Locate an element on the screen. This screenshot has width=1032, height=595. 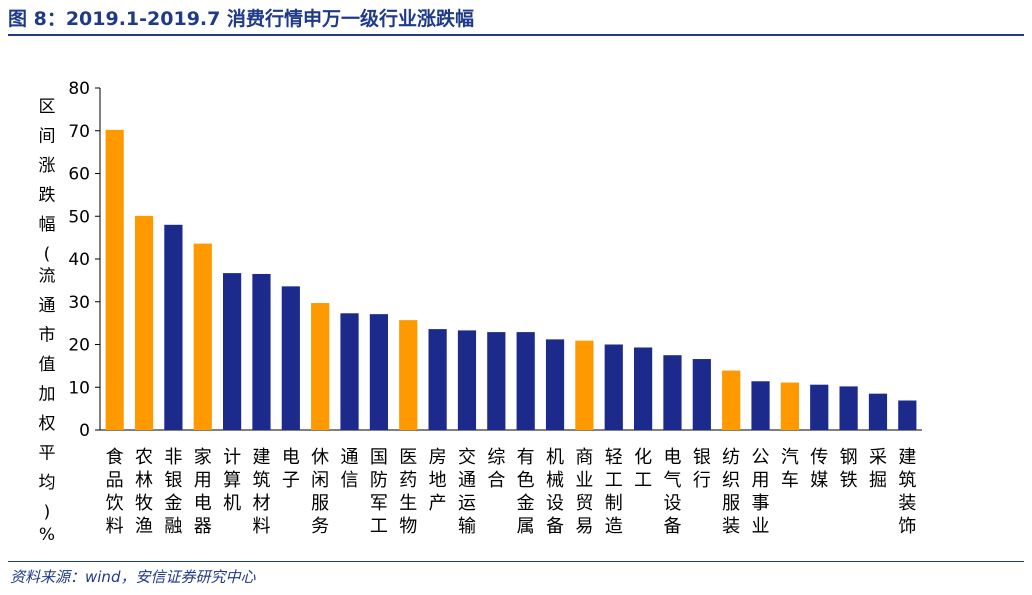
x-tick-label: 银行 is located at coordinates (702, 469).